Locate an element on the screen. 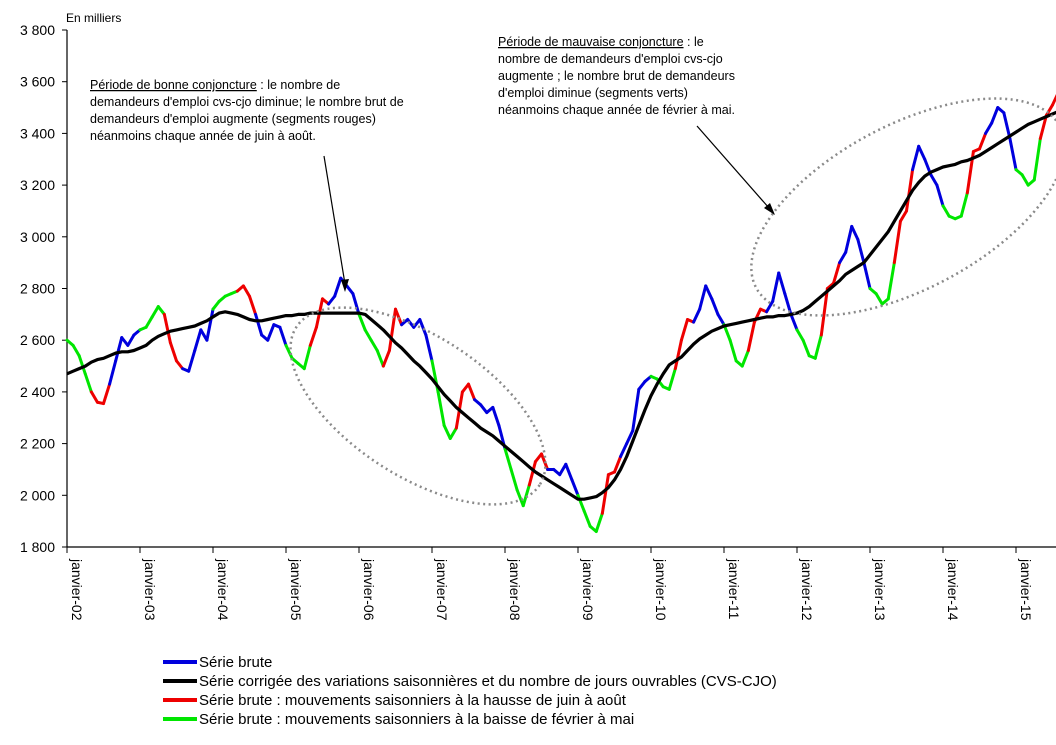  annotation-good-line: néanmoins chaque année de juin à août. is located at coordinates (203, 136).